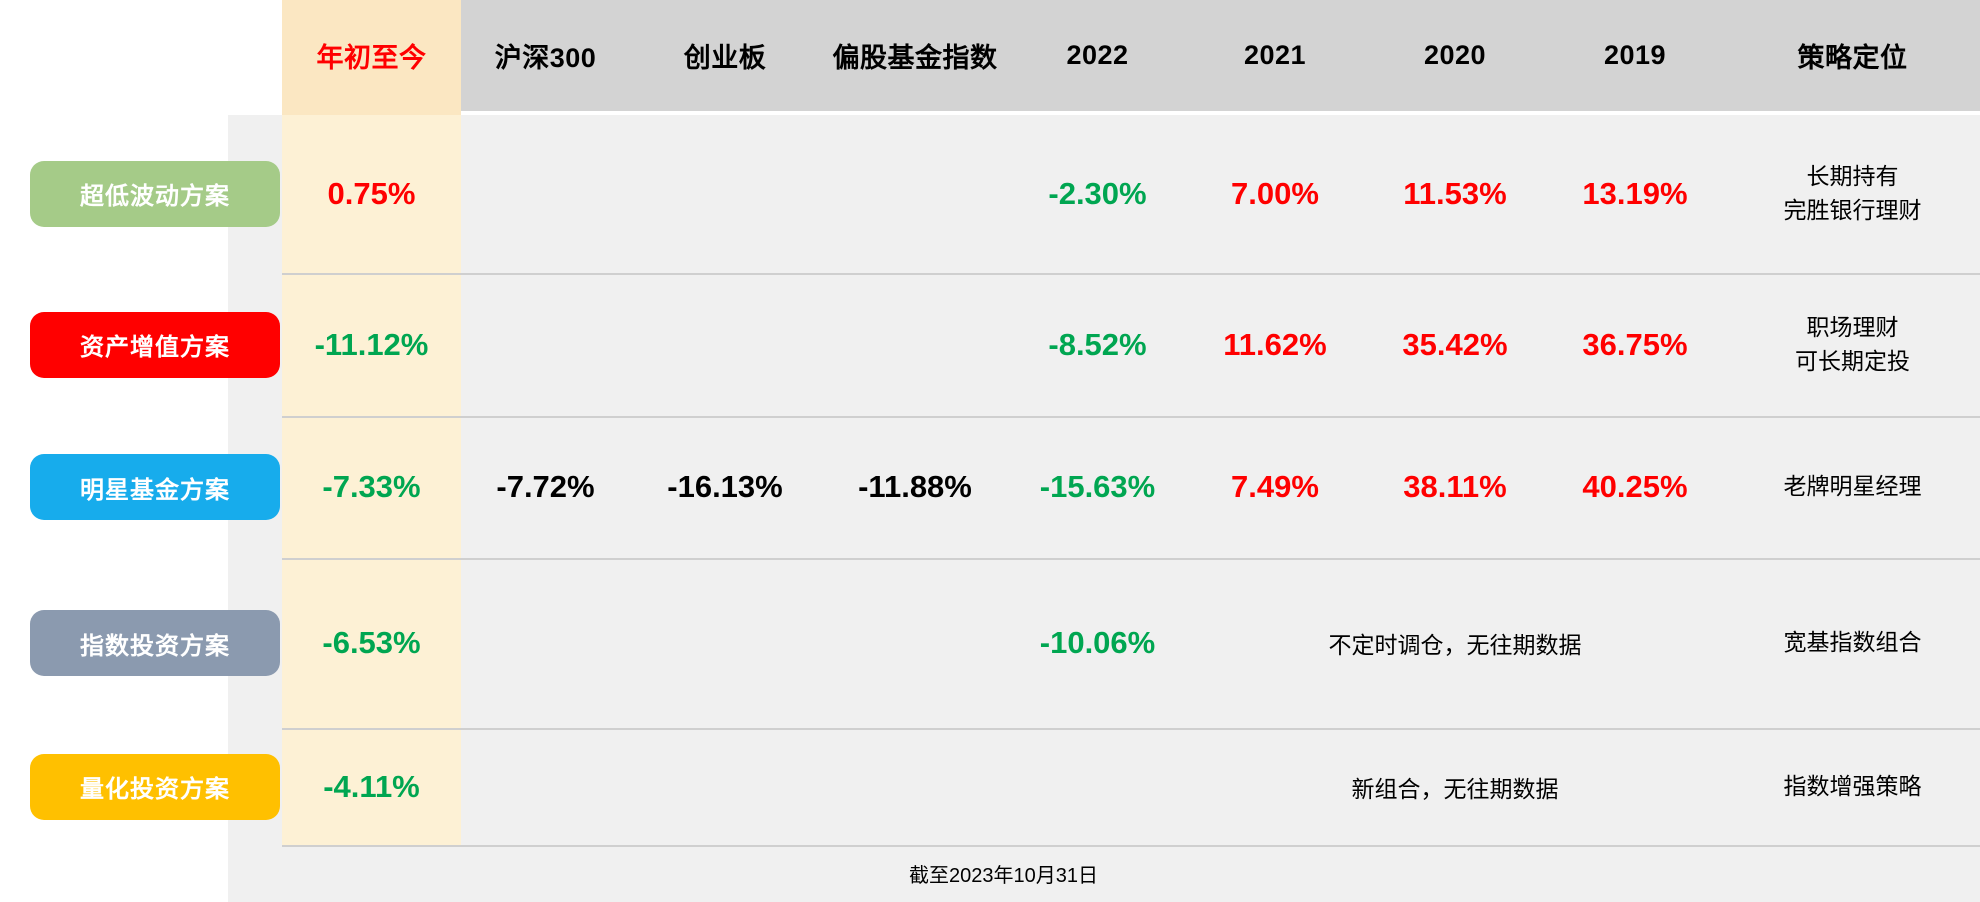 This screenshot has height=902, width=1980. What do you see at coordinates (1097, 344) in the screenshot?
I see `cell-2022: -8.52%` at bounding box center [1097, 344].